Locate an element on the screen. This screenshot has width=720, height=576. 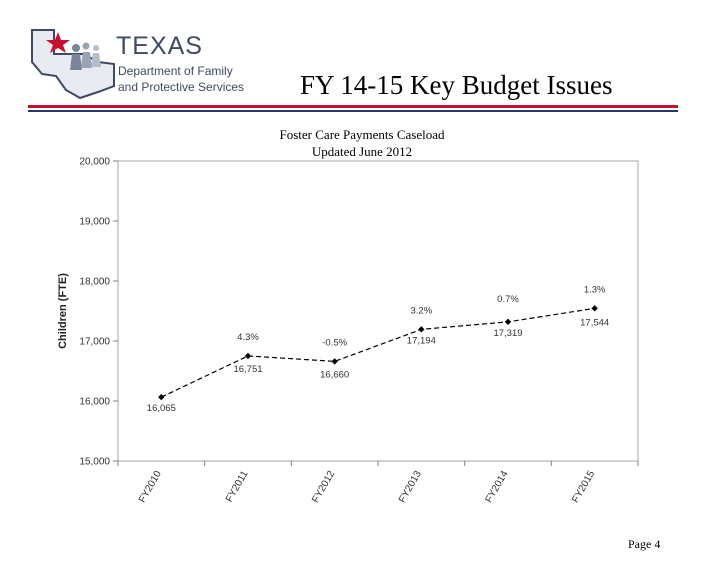
data-value-label: 17,194 is located at coordinates (421, 340).